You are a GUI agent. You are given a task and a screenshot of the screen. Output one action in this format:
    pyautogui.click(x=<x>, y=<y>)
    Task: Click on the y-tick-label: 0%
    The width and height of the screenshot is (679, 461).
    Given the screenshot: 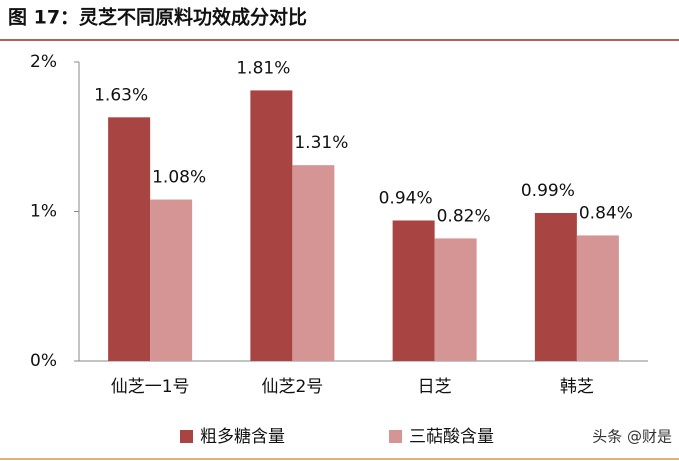 What is the action you would take?
    pyautogui.click(x=43, y=361)
    